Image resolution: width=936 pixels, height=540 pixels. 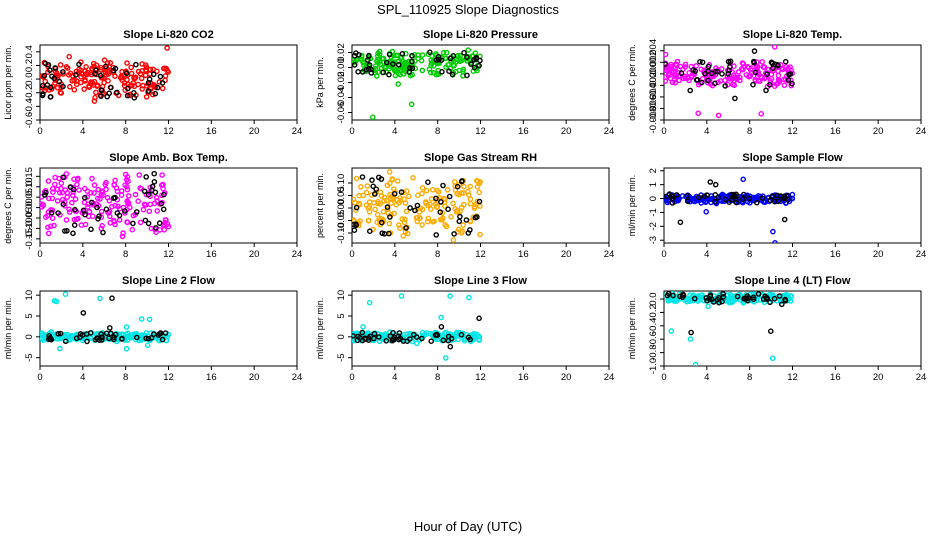 What do you see at coordinates (320, 205) in the screenshot?
I see `y-axis-label: percent per min.` at bounding box center [320, 205].